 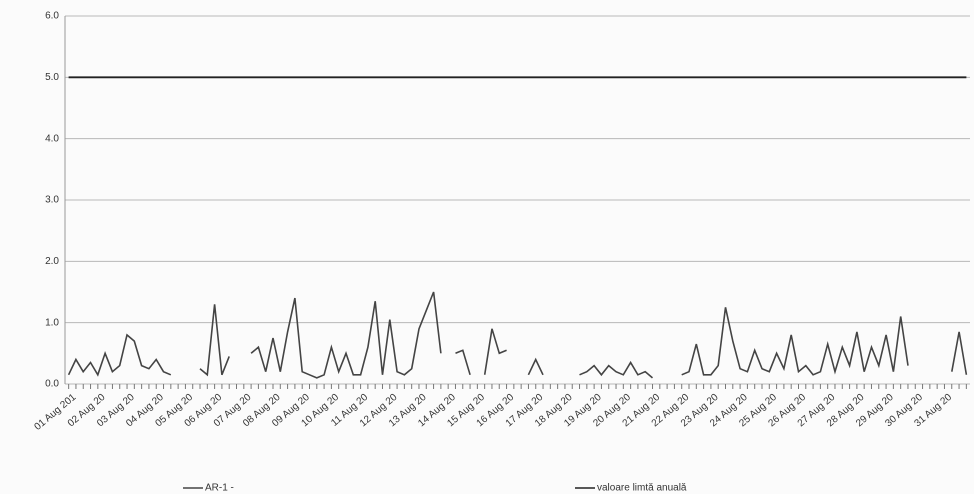 I want to click on legend-label: AR-1 -, so click(x=219, y=488).